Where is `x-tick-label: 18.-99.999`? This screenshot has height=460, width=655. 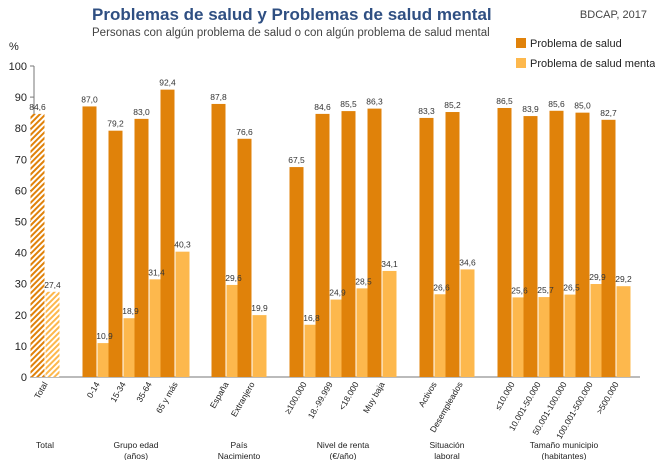 x-tick-label: 18.-99.999 is located at coordinates (320, 400).